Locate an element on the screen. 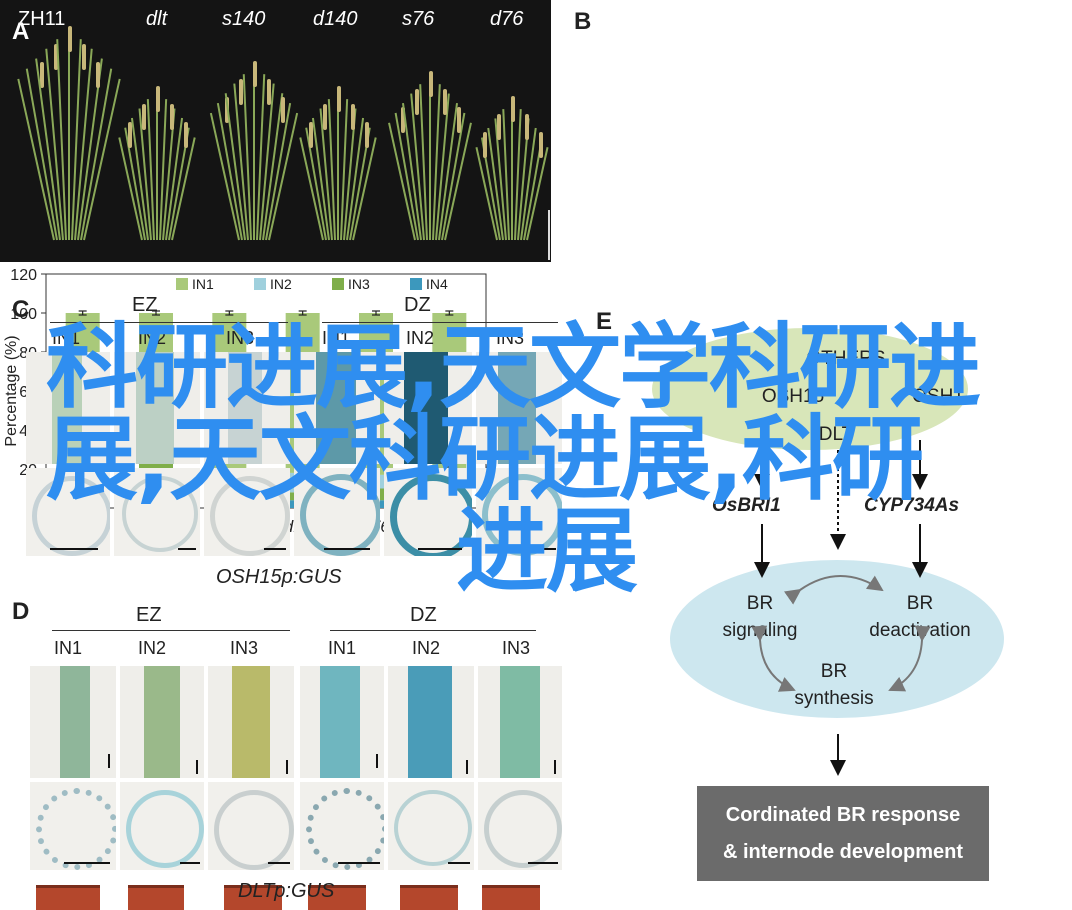 The height and width of the screenshot is (910, 1072). response-line: Cordinated BR response is located at coordinates (843, 815).